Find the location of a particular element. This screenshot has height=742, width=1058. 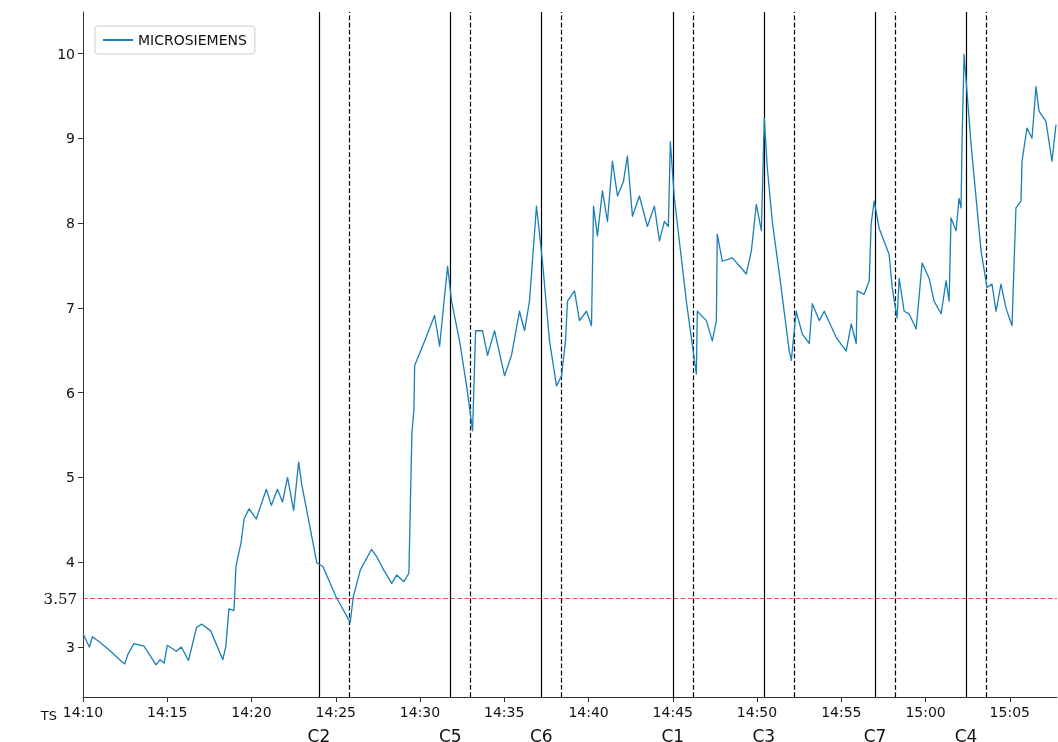

x-tick-label: 14:40 is located at coordinates (588, 712).